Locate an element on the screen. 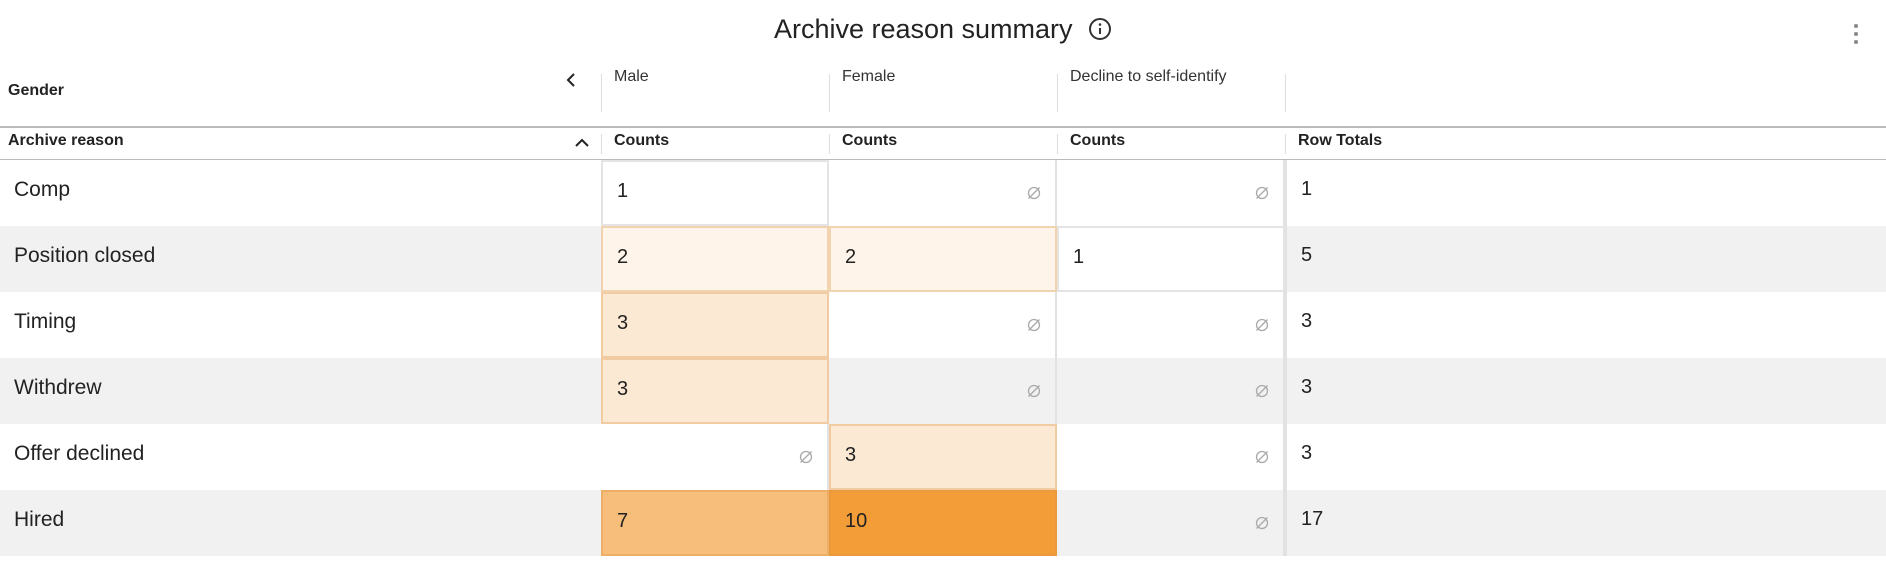  count-cell: 7 is located at coordinates (715, 523).